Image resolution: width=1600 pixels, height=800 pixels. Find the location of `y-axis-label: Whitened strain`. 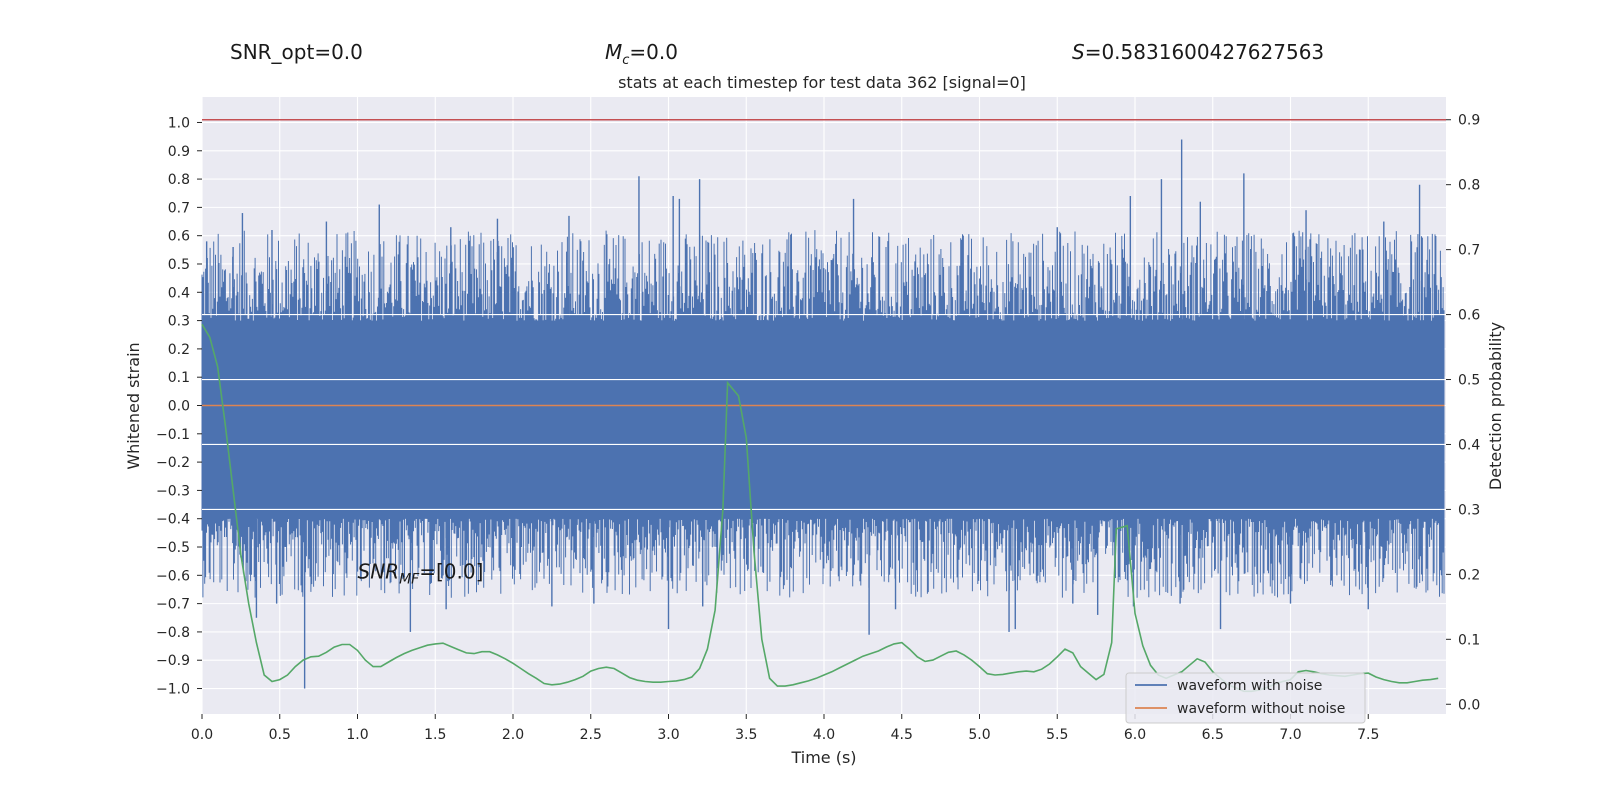

y-axis-label: Whitened strain is located at coordinates (133, 405).